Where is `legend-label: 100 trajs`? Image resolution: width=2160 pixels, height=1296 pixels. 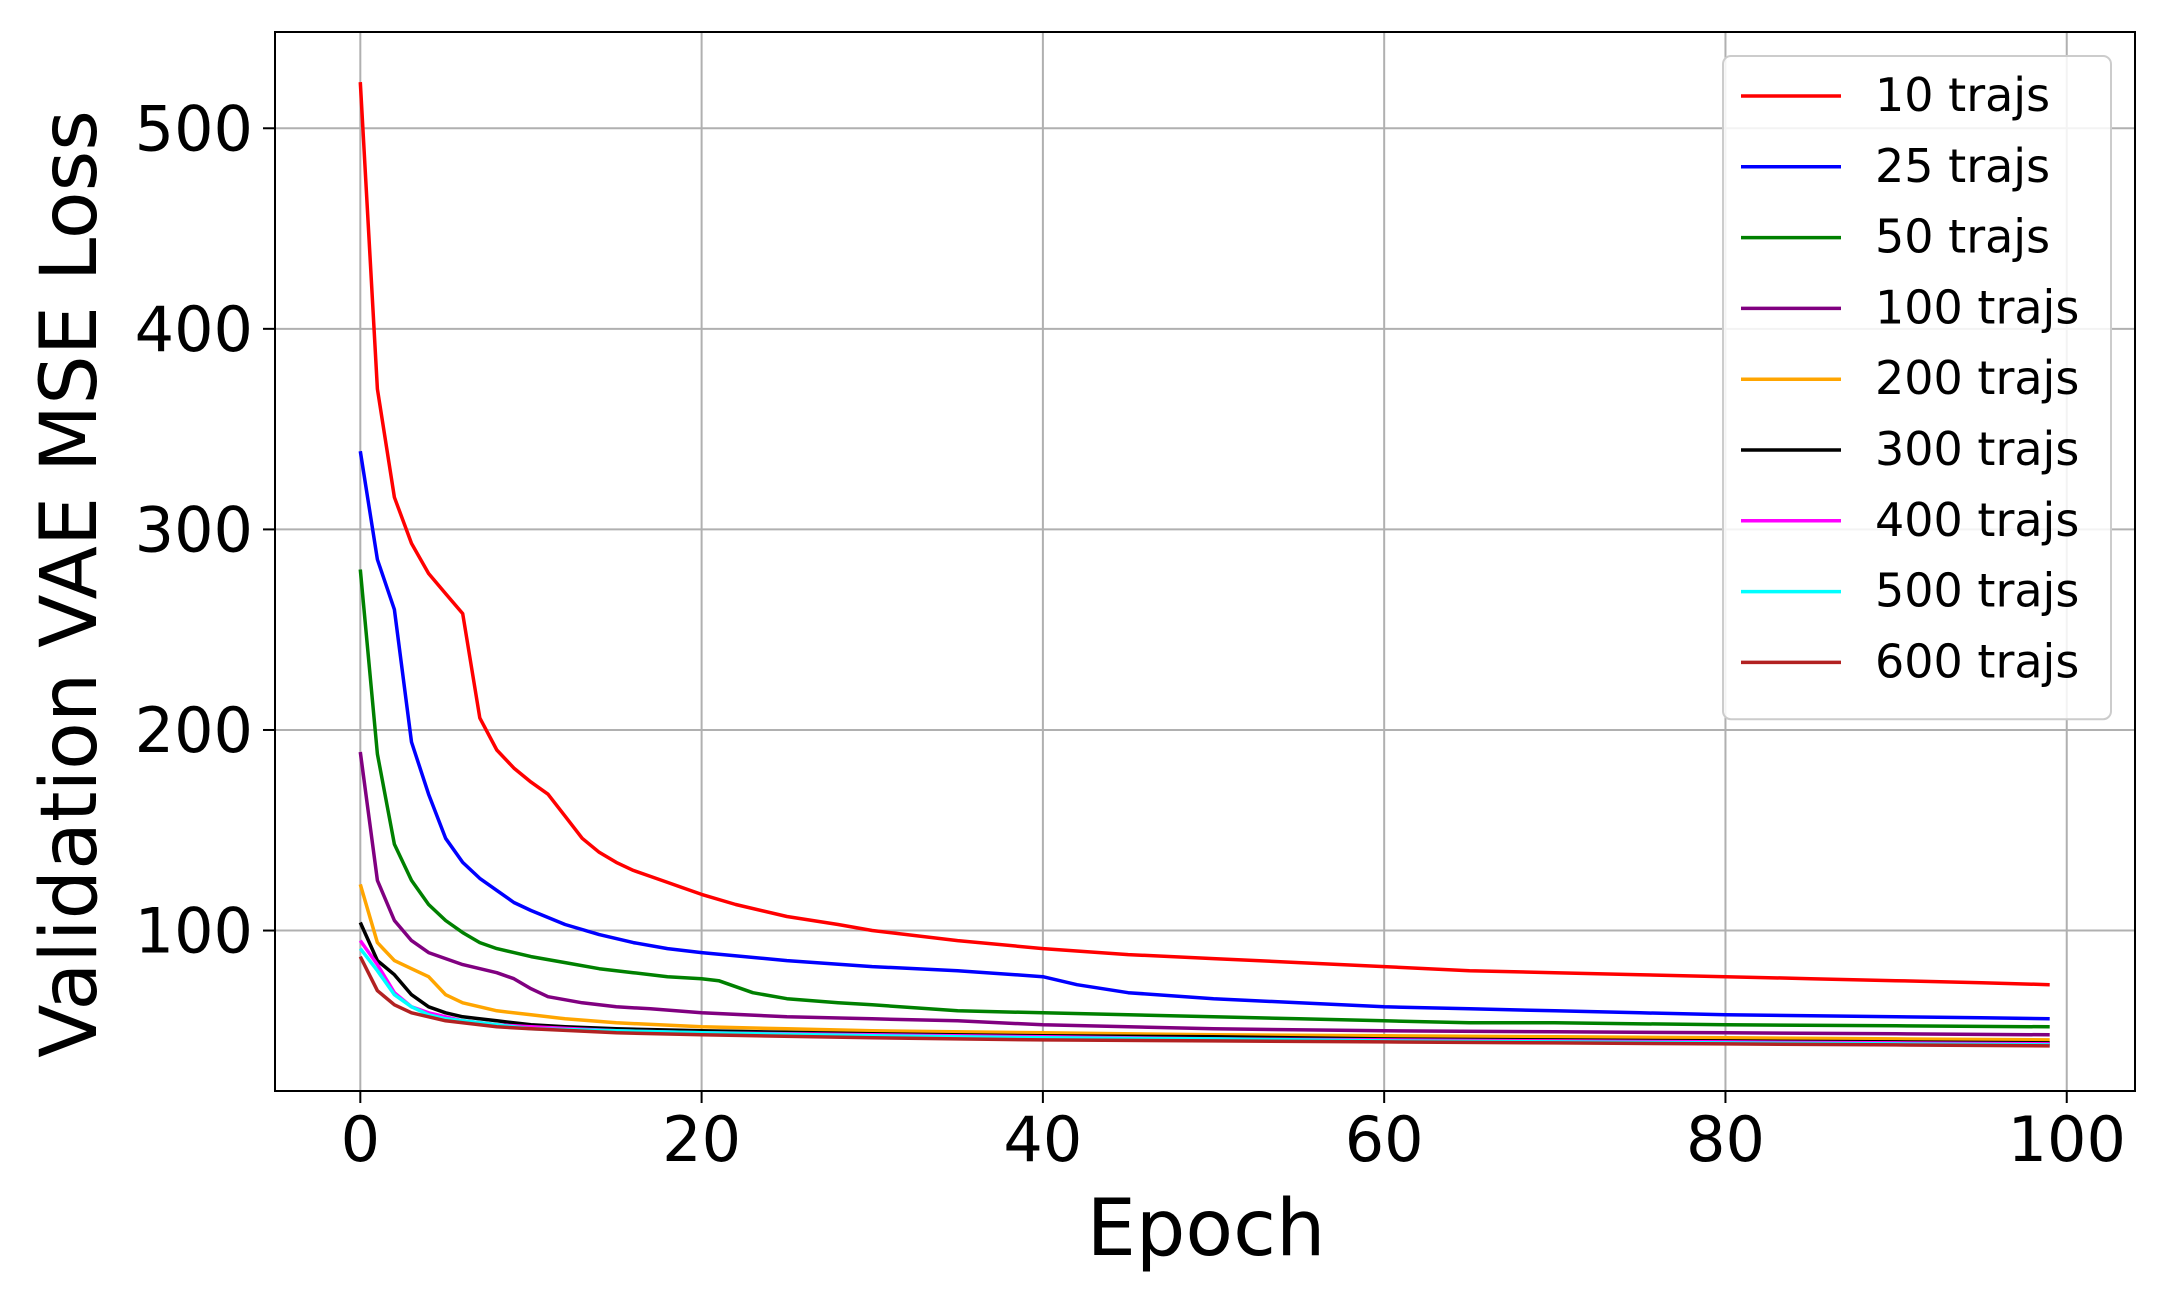
legend-label: 100 trajs is located at coordinates (1977, 307).